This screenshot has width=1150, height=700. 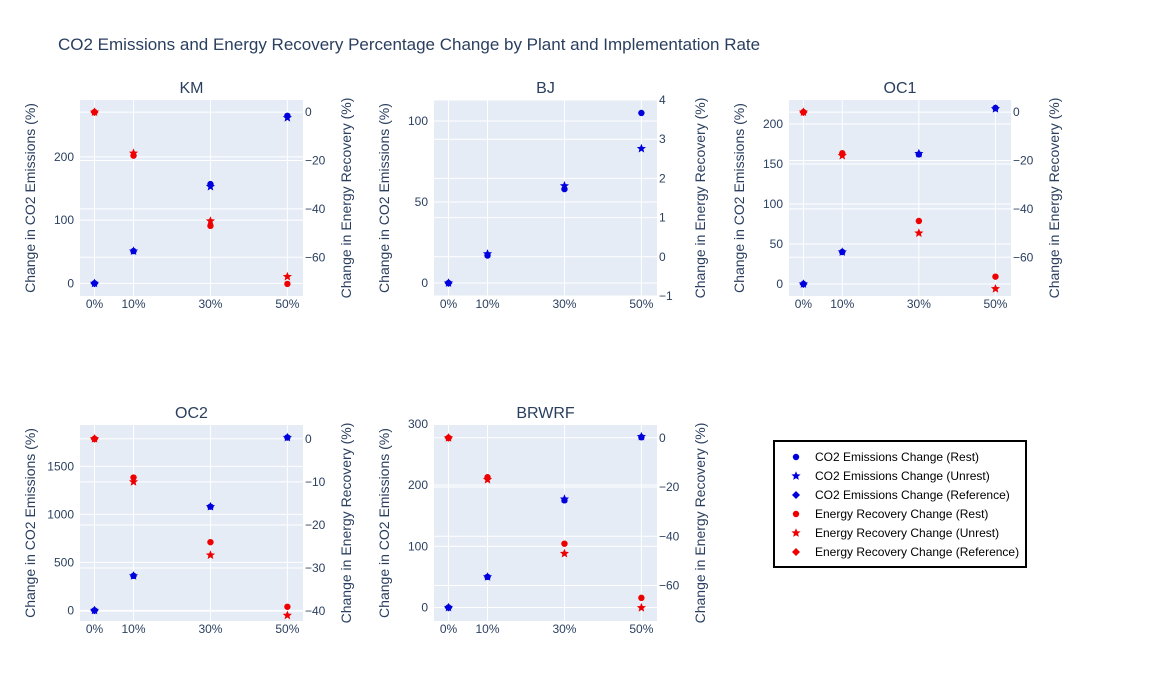 What do you see at coordinates (315, 257) in the screenshot?
I see `y-right-tick-label: −60` at bounding box center [315, 257].